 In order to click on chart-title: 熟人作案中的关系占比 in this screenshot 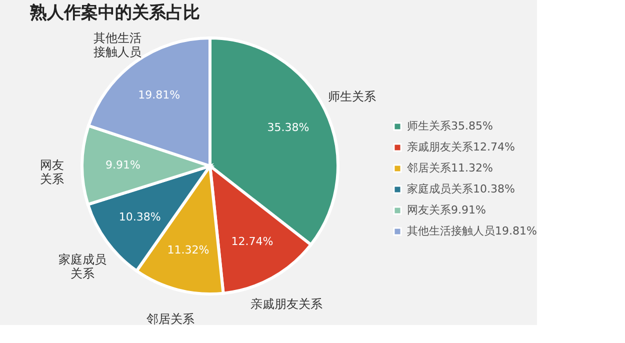, I will do `click(114, 12)`.